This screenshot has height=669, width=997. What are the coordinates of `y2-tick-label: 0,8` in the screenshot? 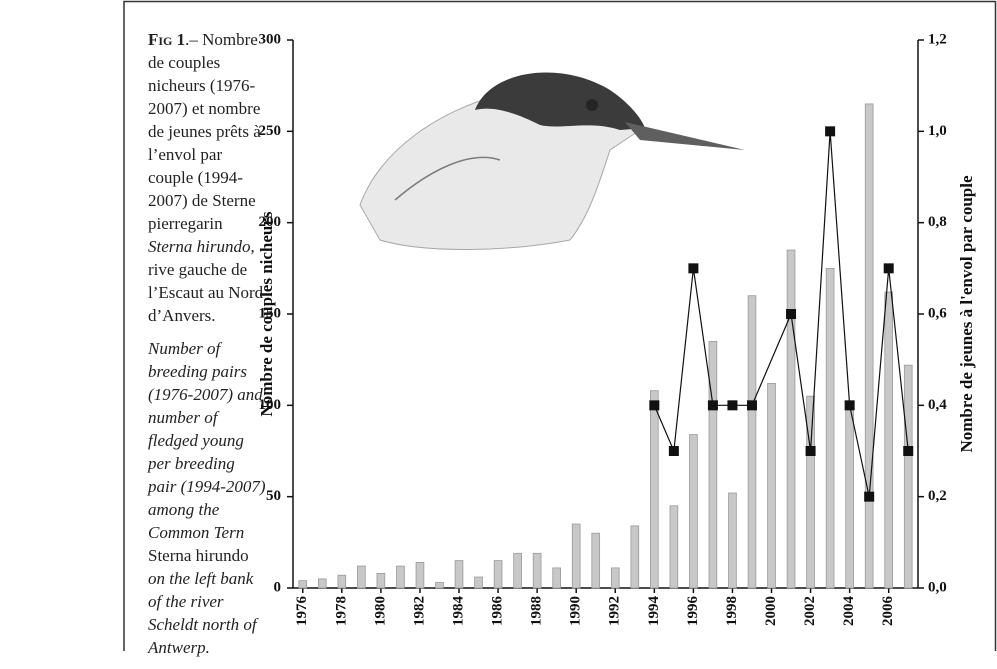 It's located at (937, 222).